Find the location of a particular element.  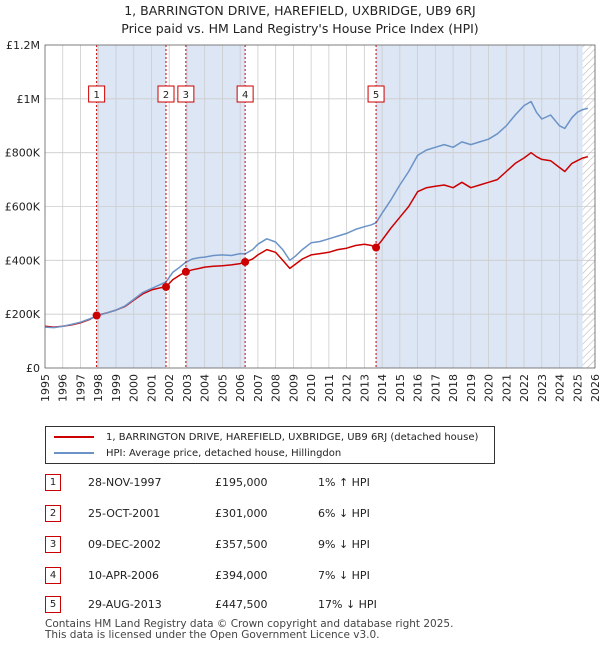

x-tick-label: 2019 is located at coordinates (471, 388).